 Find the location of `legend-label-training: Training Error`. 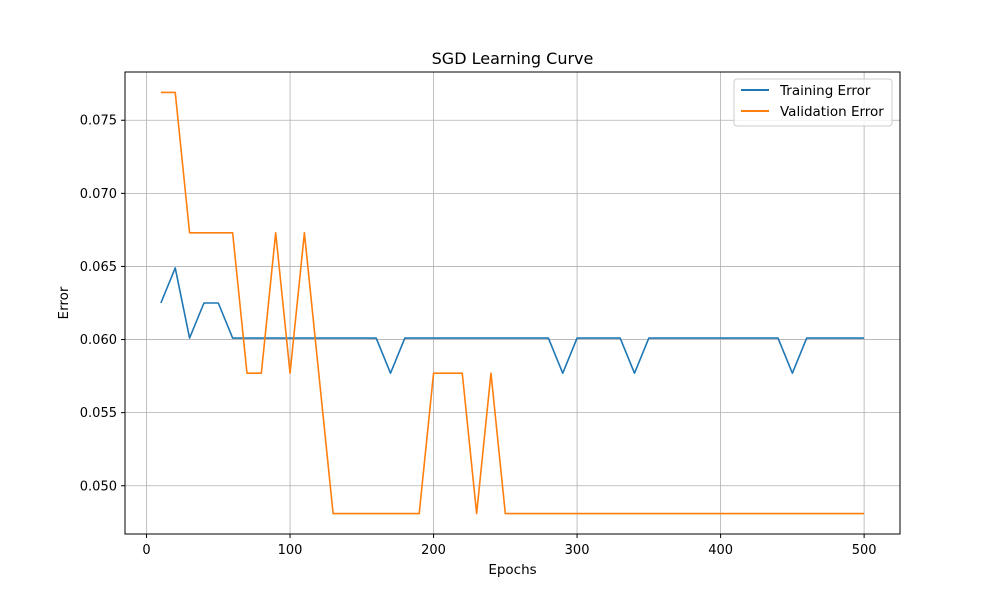

legend-label-training: Training Error is located at coordinates (825, 91).